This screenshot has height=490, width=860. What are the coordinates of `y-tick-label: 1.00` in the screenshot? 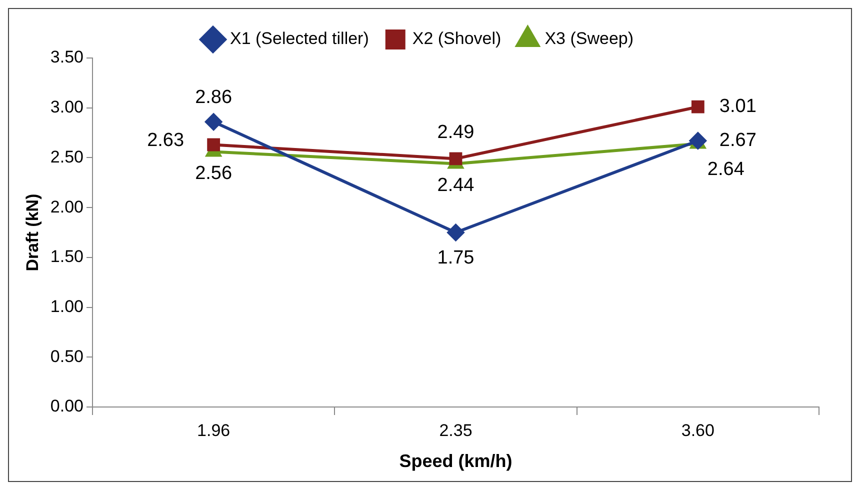 It's located at (67, 306).